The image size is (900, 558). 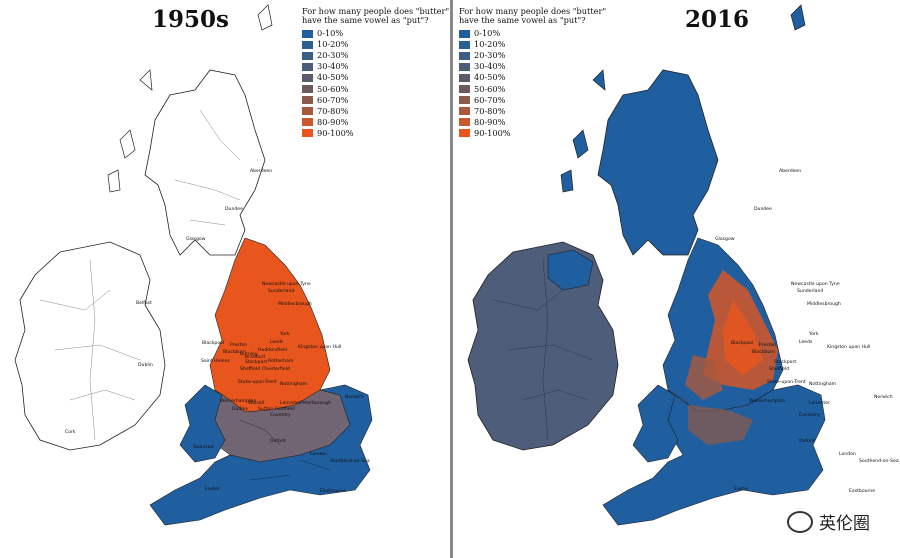 What do you see at coordinates (240, 409) in the screenshot?
I see `svg-text: Dudley` at bounding box center [240, 409].